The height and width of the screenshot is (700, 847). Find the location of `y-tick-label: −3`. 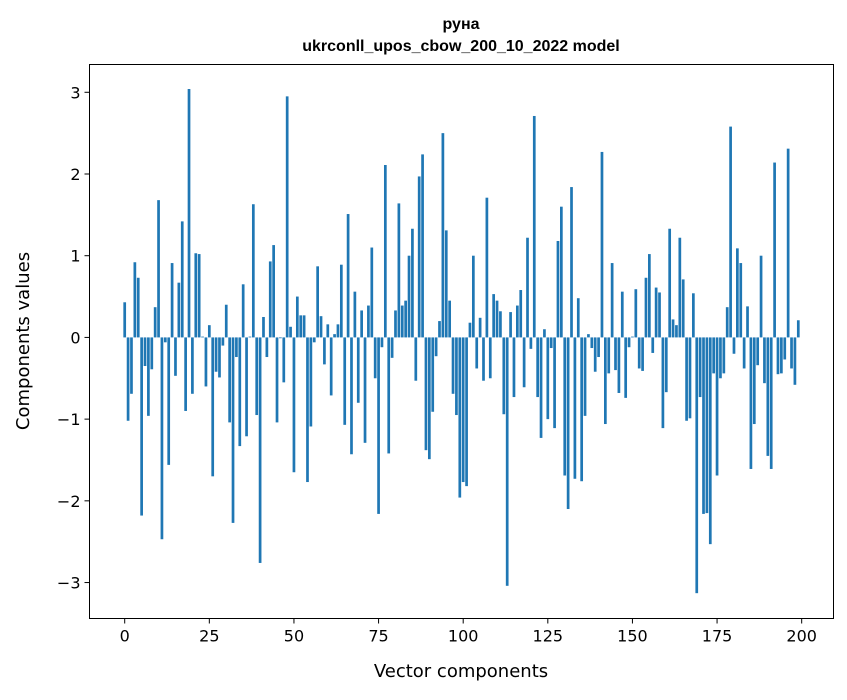

y-tick-label: −3 is located at coordinates (69, 583).